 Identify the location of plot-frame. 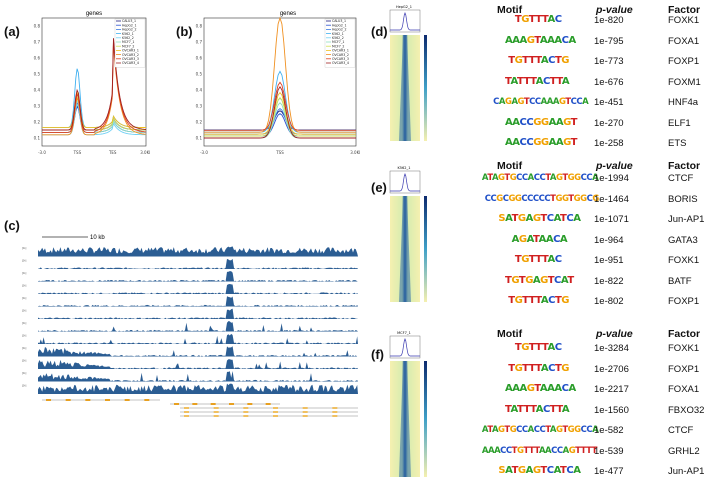
(94, 82).